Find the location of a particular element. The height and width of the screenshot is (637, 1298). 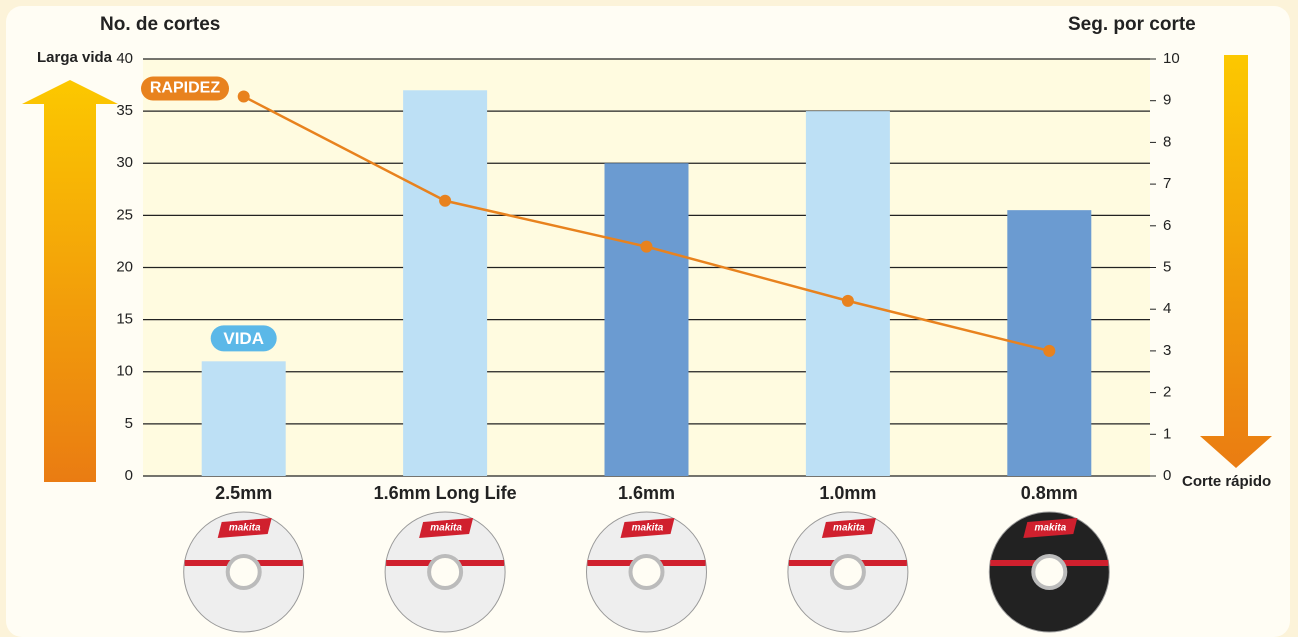

y-tick-label: 10 is located at coordinates (124, 371).